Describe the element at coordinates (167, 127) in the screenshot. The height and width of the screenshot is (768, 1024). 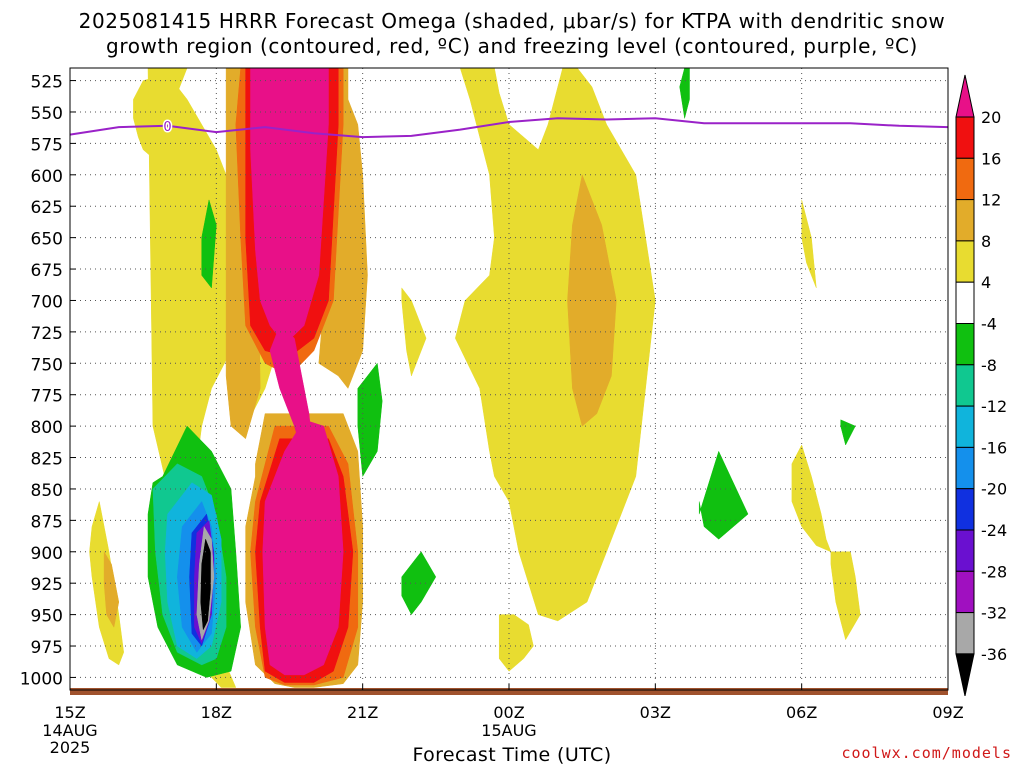
I see `freezing-level-label: 0` at that location.